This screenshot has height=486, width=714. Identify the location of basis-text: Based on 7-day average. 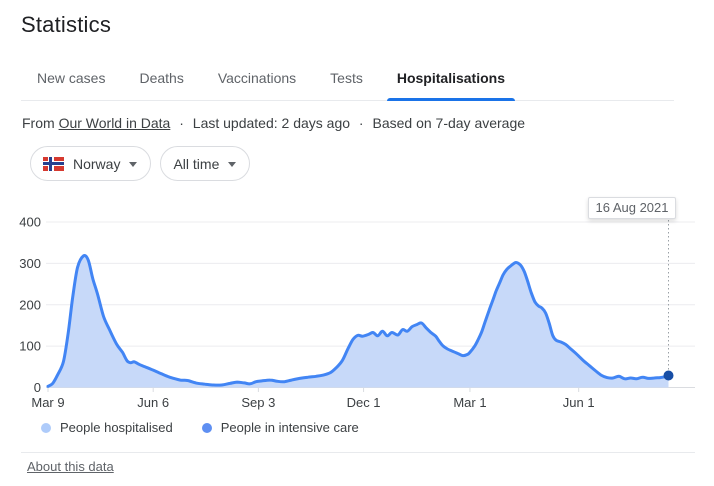
(449, 123).